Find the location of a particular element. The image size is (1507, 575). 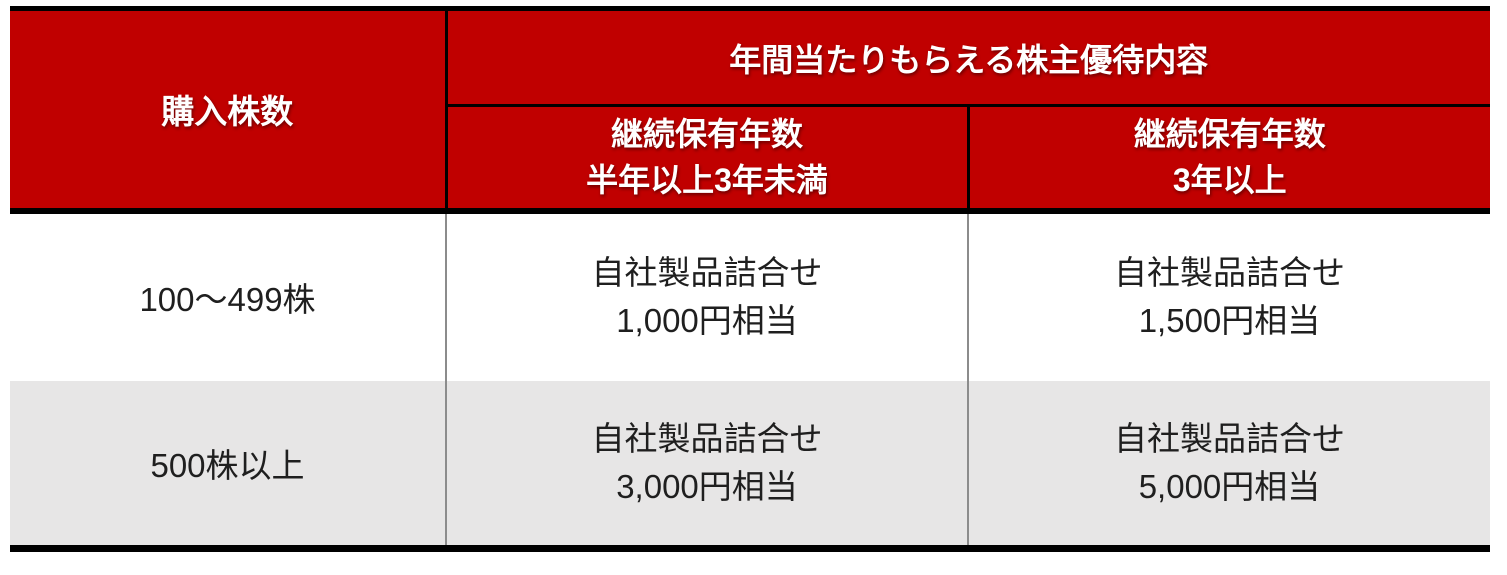

benefit-3yr-plus-cell: 自社製品詰合せ 5,000円相当 is located at coordinates (1229, 464).